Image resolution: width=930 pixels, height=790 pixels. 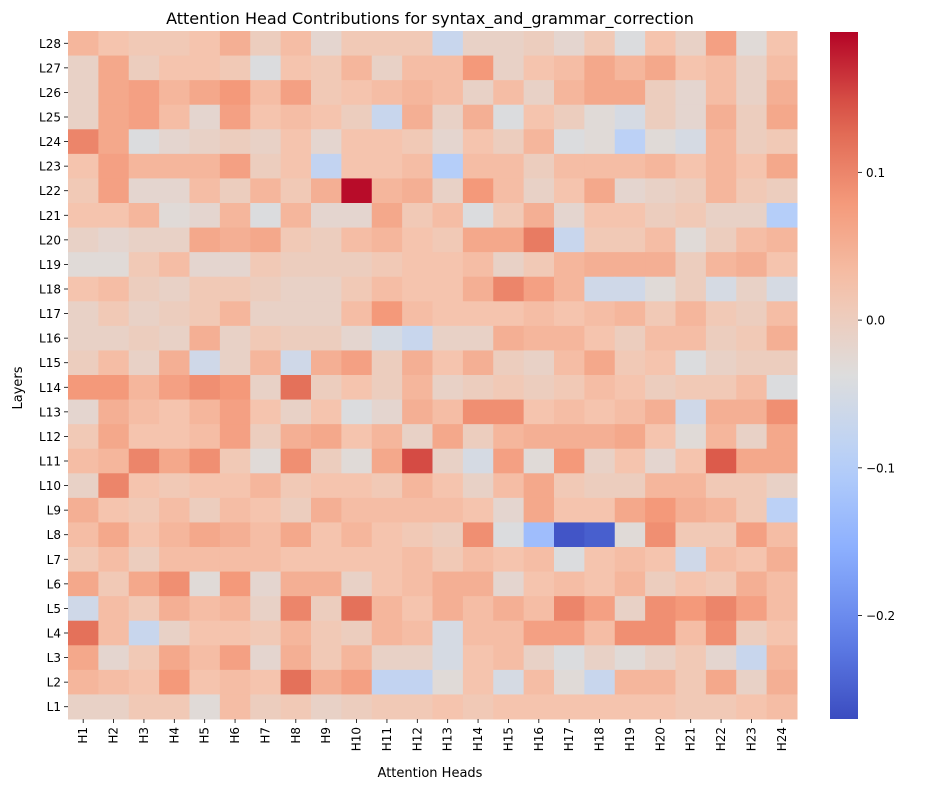 What do you see at coordinates (630, 216) in the screenshot?
I see `heatmap-cell-L21-H19` at bounding box center [630, 216].